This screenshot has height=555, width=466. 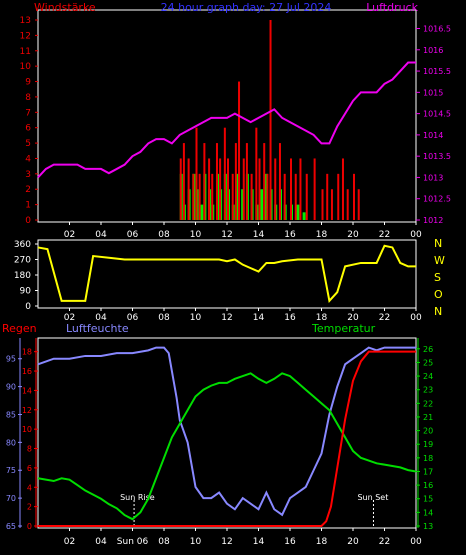 What do you see at coordinates (437, 199) in the screenshot?
I see `pressure-tick-label: 1012.5` at bounding box center [437, 199].